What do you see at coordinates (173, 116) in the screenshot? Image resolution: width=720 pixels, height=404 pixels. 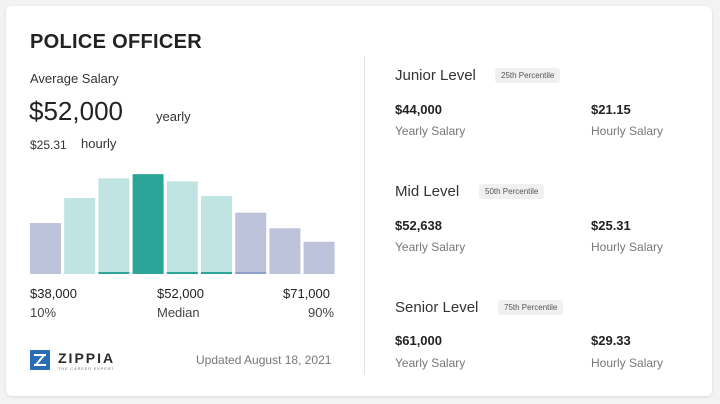 I see `salary-unit: yearly` at bounding box center [173, 116].